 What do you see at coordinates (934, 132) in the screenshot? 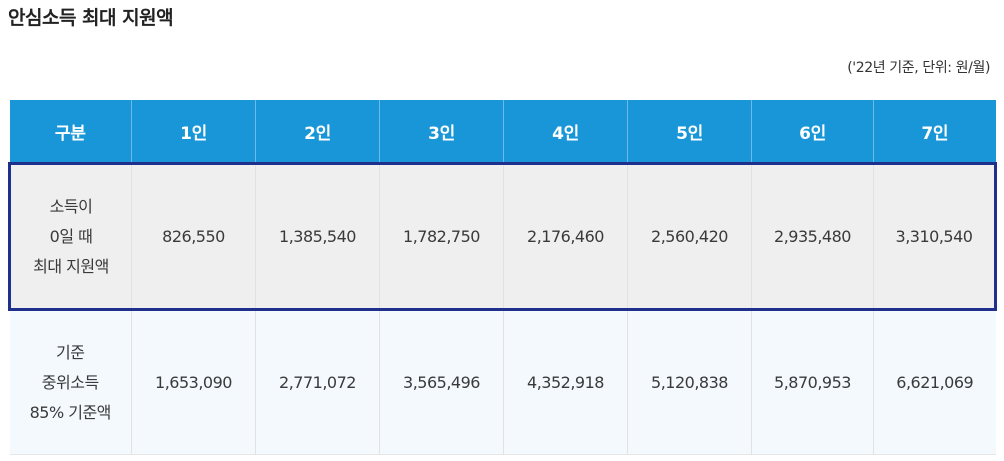
I see `header-7-person: 7인` at bounding box center [934, 132].